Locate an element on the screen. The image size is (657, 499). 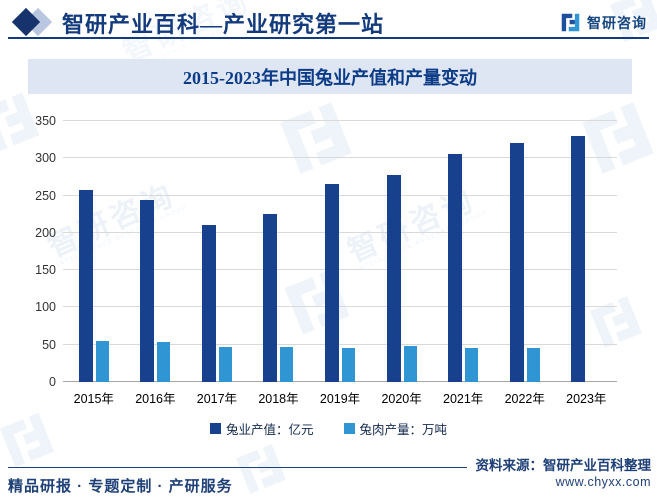
brand-logo-icon is located at coordinates (570, 22).